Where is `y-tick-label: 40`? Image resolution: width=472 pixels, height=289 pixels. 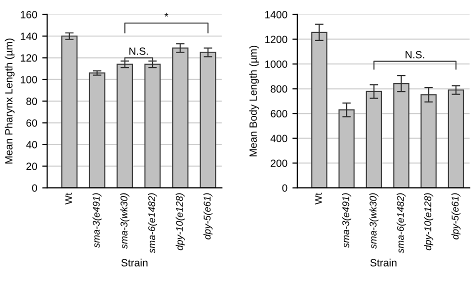 y-tick-label: 40 is located at coordinates (32, 144).